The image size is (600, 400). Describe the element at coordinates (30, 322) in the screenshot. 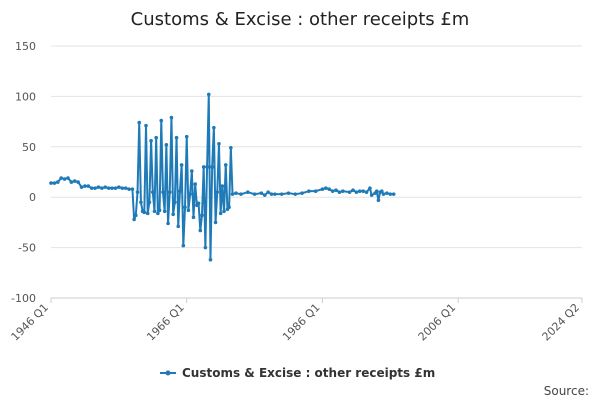

I see `x-tick-label: 1946 Q1` at that location.